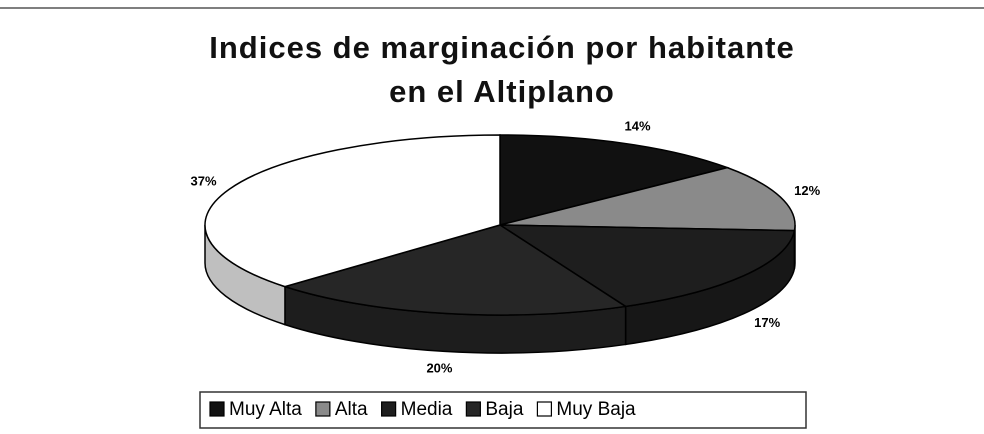 The image size is (984, 434). Describe the element at coordinates (596, 409) in the screenshot. I see `legend-label: Muy Baja` at that location.